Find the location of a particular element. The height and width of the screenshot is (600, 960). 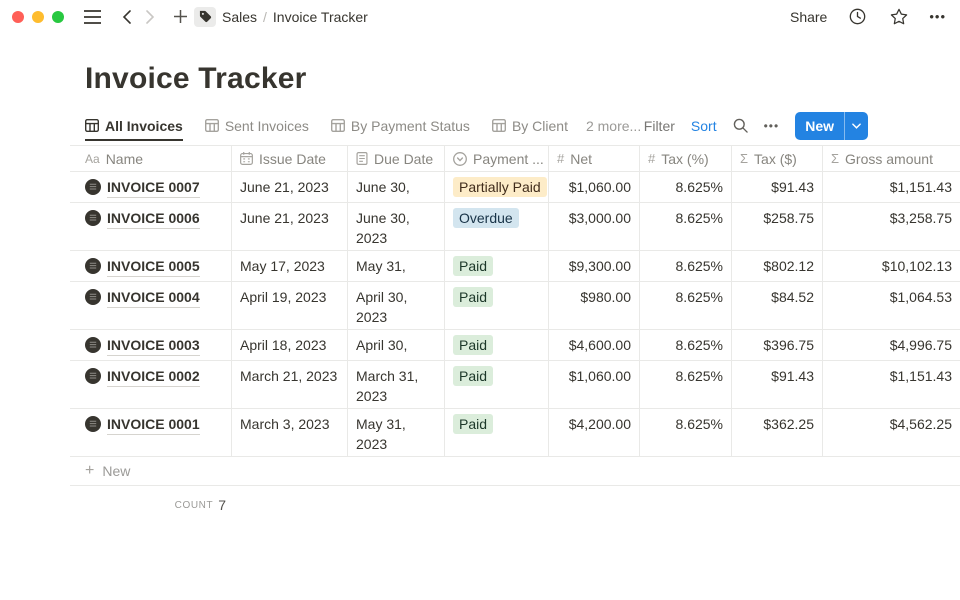

gross-amount-cell: $3,258.75 is located at coordinates (920, 218).